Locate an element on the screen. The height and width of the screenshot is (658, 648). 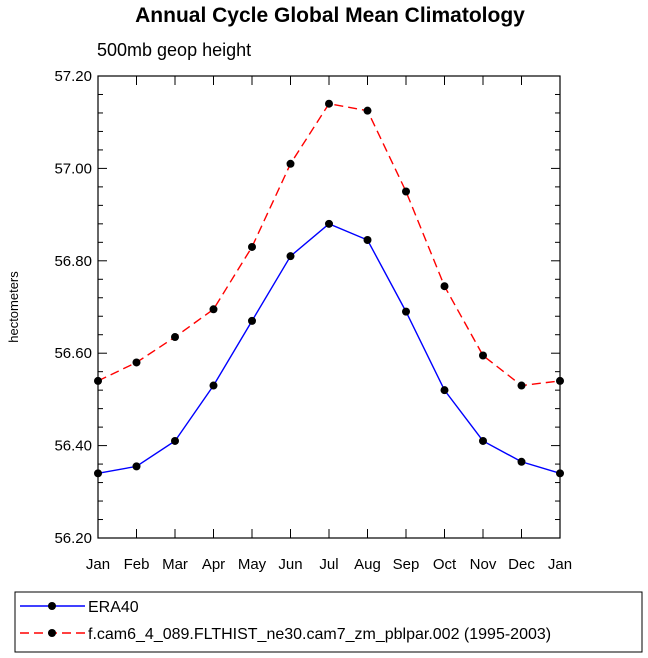
x-tick-label: Aug is located at coordinates (367, 564).